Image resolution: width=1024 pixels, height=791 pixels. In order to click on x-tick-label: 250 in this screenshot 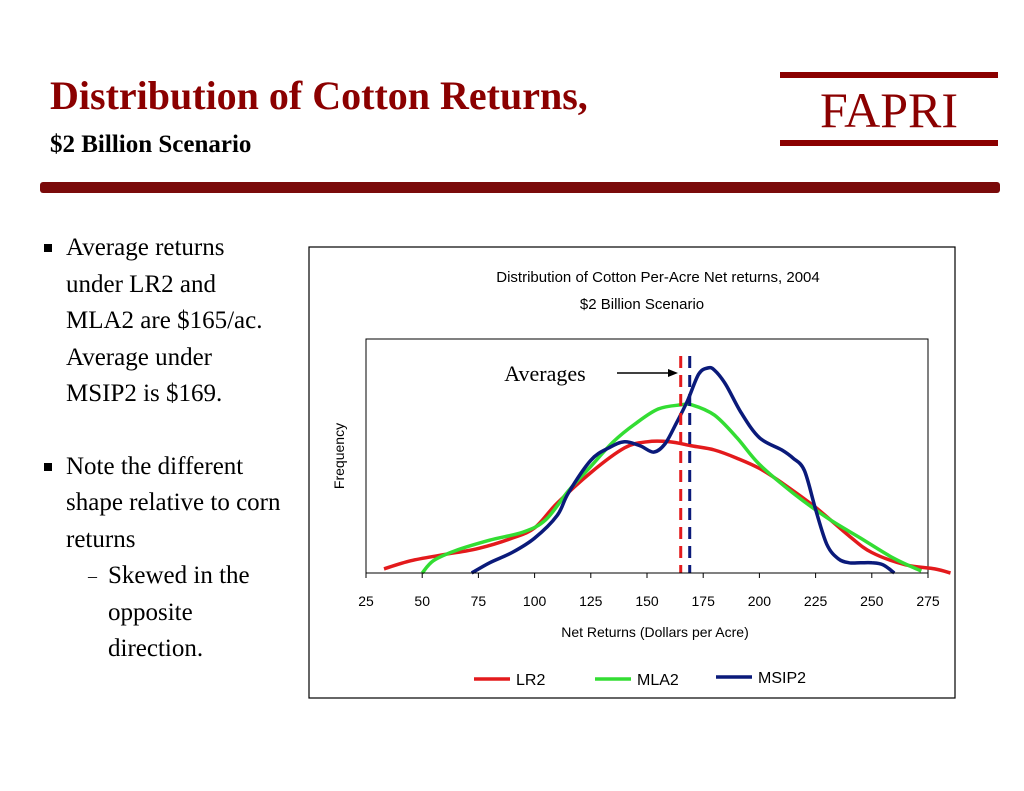, I will do `click(872, 601)`.